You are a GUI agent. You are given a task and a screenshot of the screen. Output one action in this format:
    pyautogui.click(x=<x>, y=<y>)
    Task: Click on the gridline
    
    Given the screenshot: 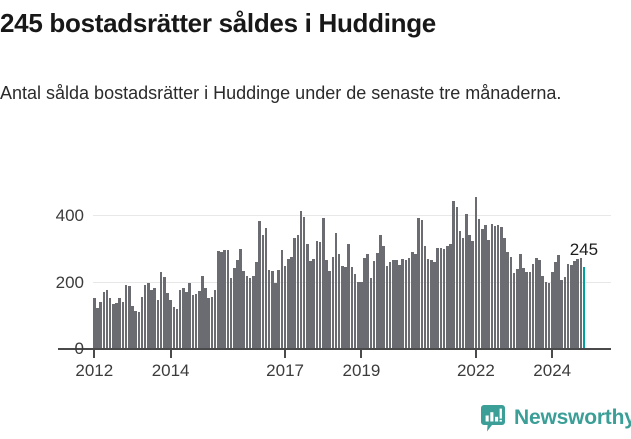 What is the action you would take?
    pyautogui.click(x=352, y=216)
    